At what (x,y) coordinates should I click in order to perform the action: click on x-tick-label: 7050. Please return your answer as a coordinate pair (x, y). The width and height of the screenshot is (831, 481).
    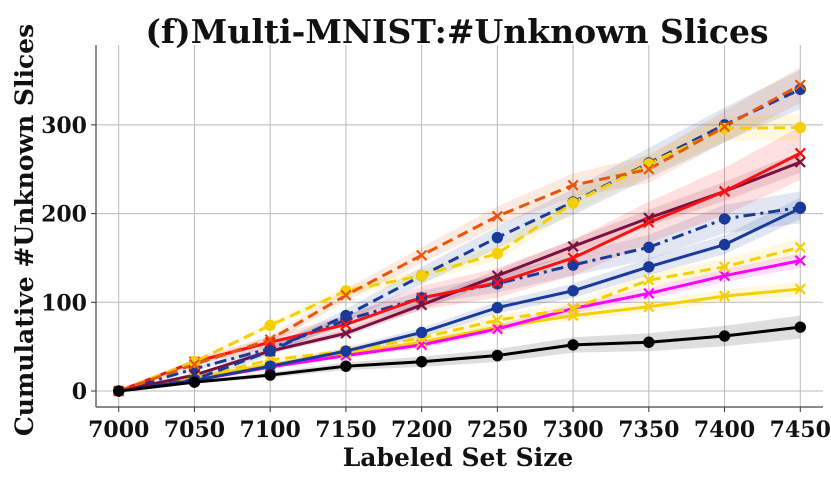
    Looking at the image, I should click on (194, 430).